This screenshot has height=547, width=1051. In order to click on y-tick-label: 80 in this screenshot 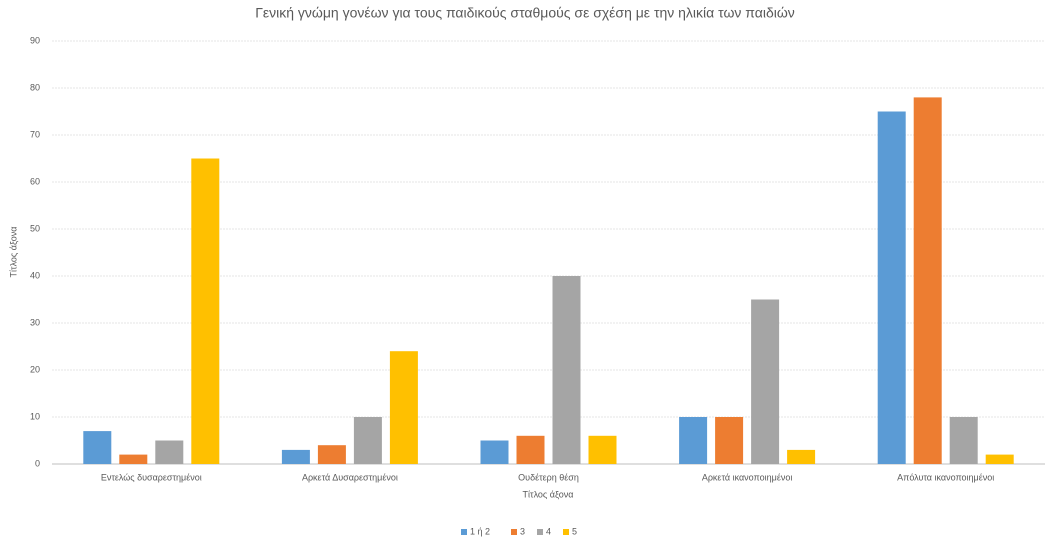, I will do `click(35, 87)`.